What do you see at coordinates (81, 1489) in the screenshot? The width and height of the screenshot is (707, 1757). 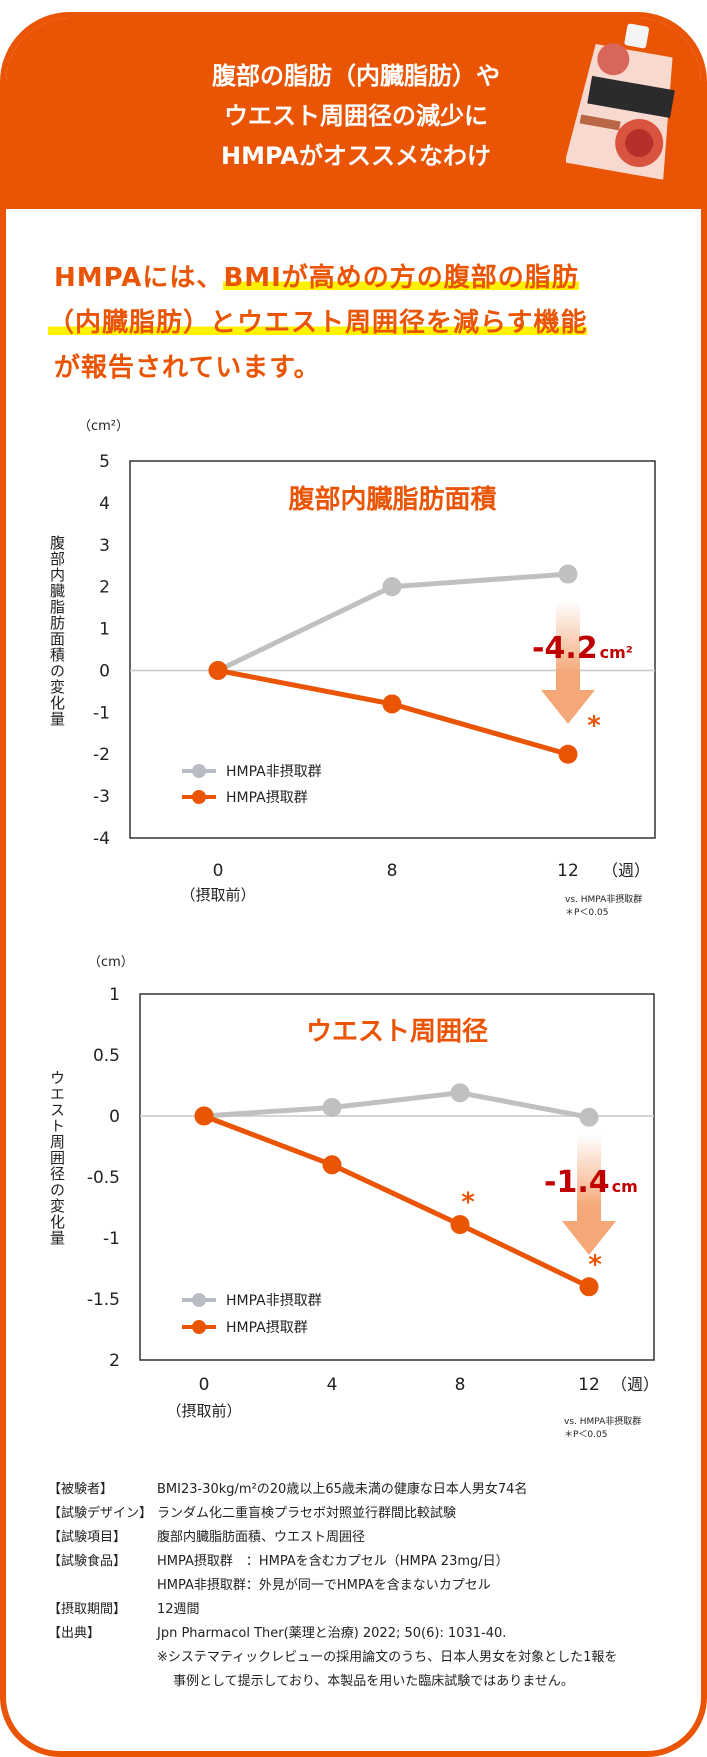 I see `note-label: 【被験者】` at bounding box center [81, 1489].